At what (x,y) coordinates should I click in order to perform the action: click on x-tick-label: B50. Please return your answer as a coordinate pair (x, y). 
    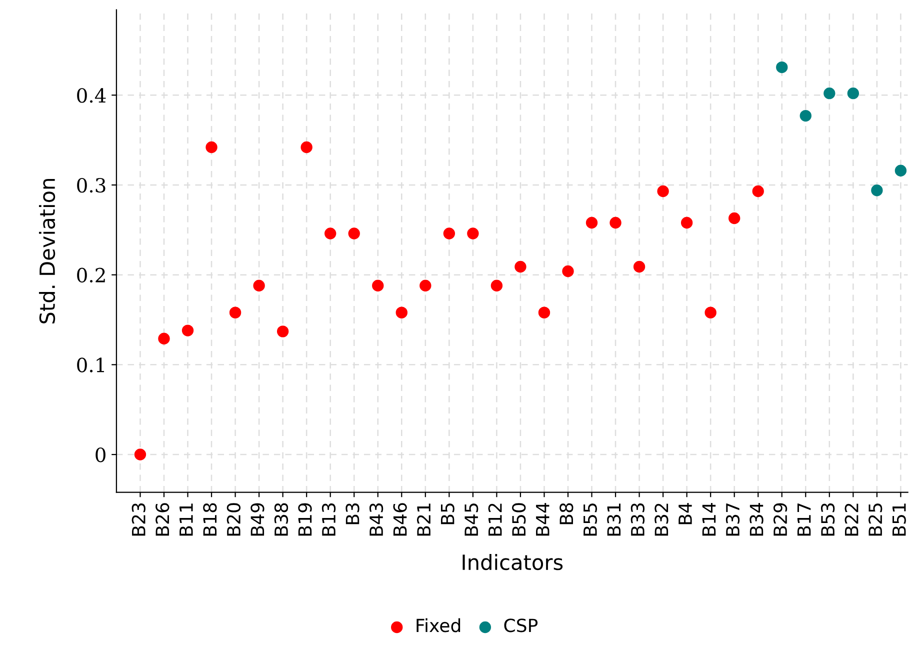
    Looking at the image, I should click on (519, 519).